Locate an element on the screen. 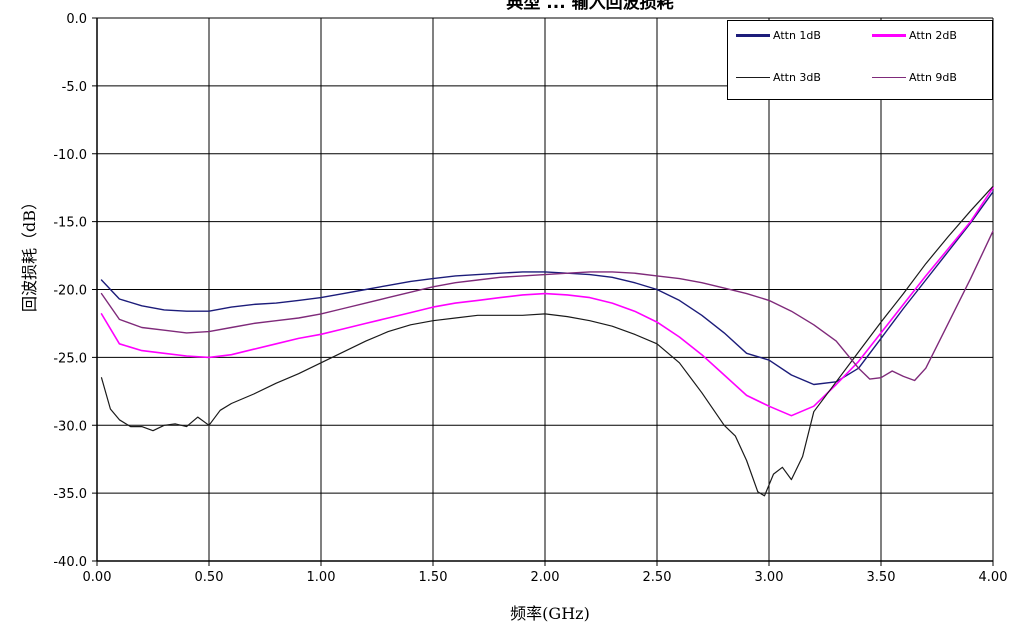 The width and height of the screenshot is (1012, 631). legend-item-attn-1db: Attn 1dB is located at coordinates (778, 35).